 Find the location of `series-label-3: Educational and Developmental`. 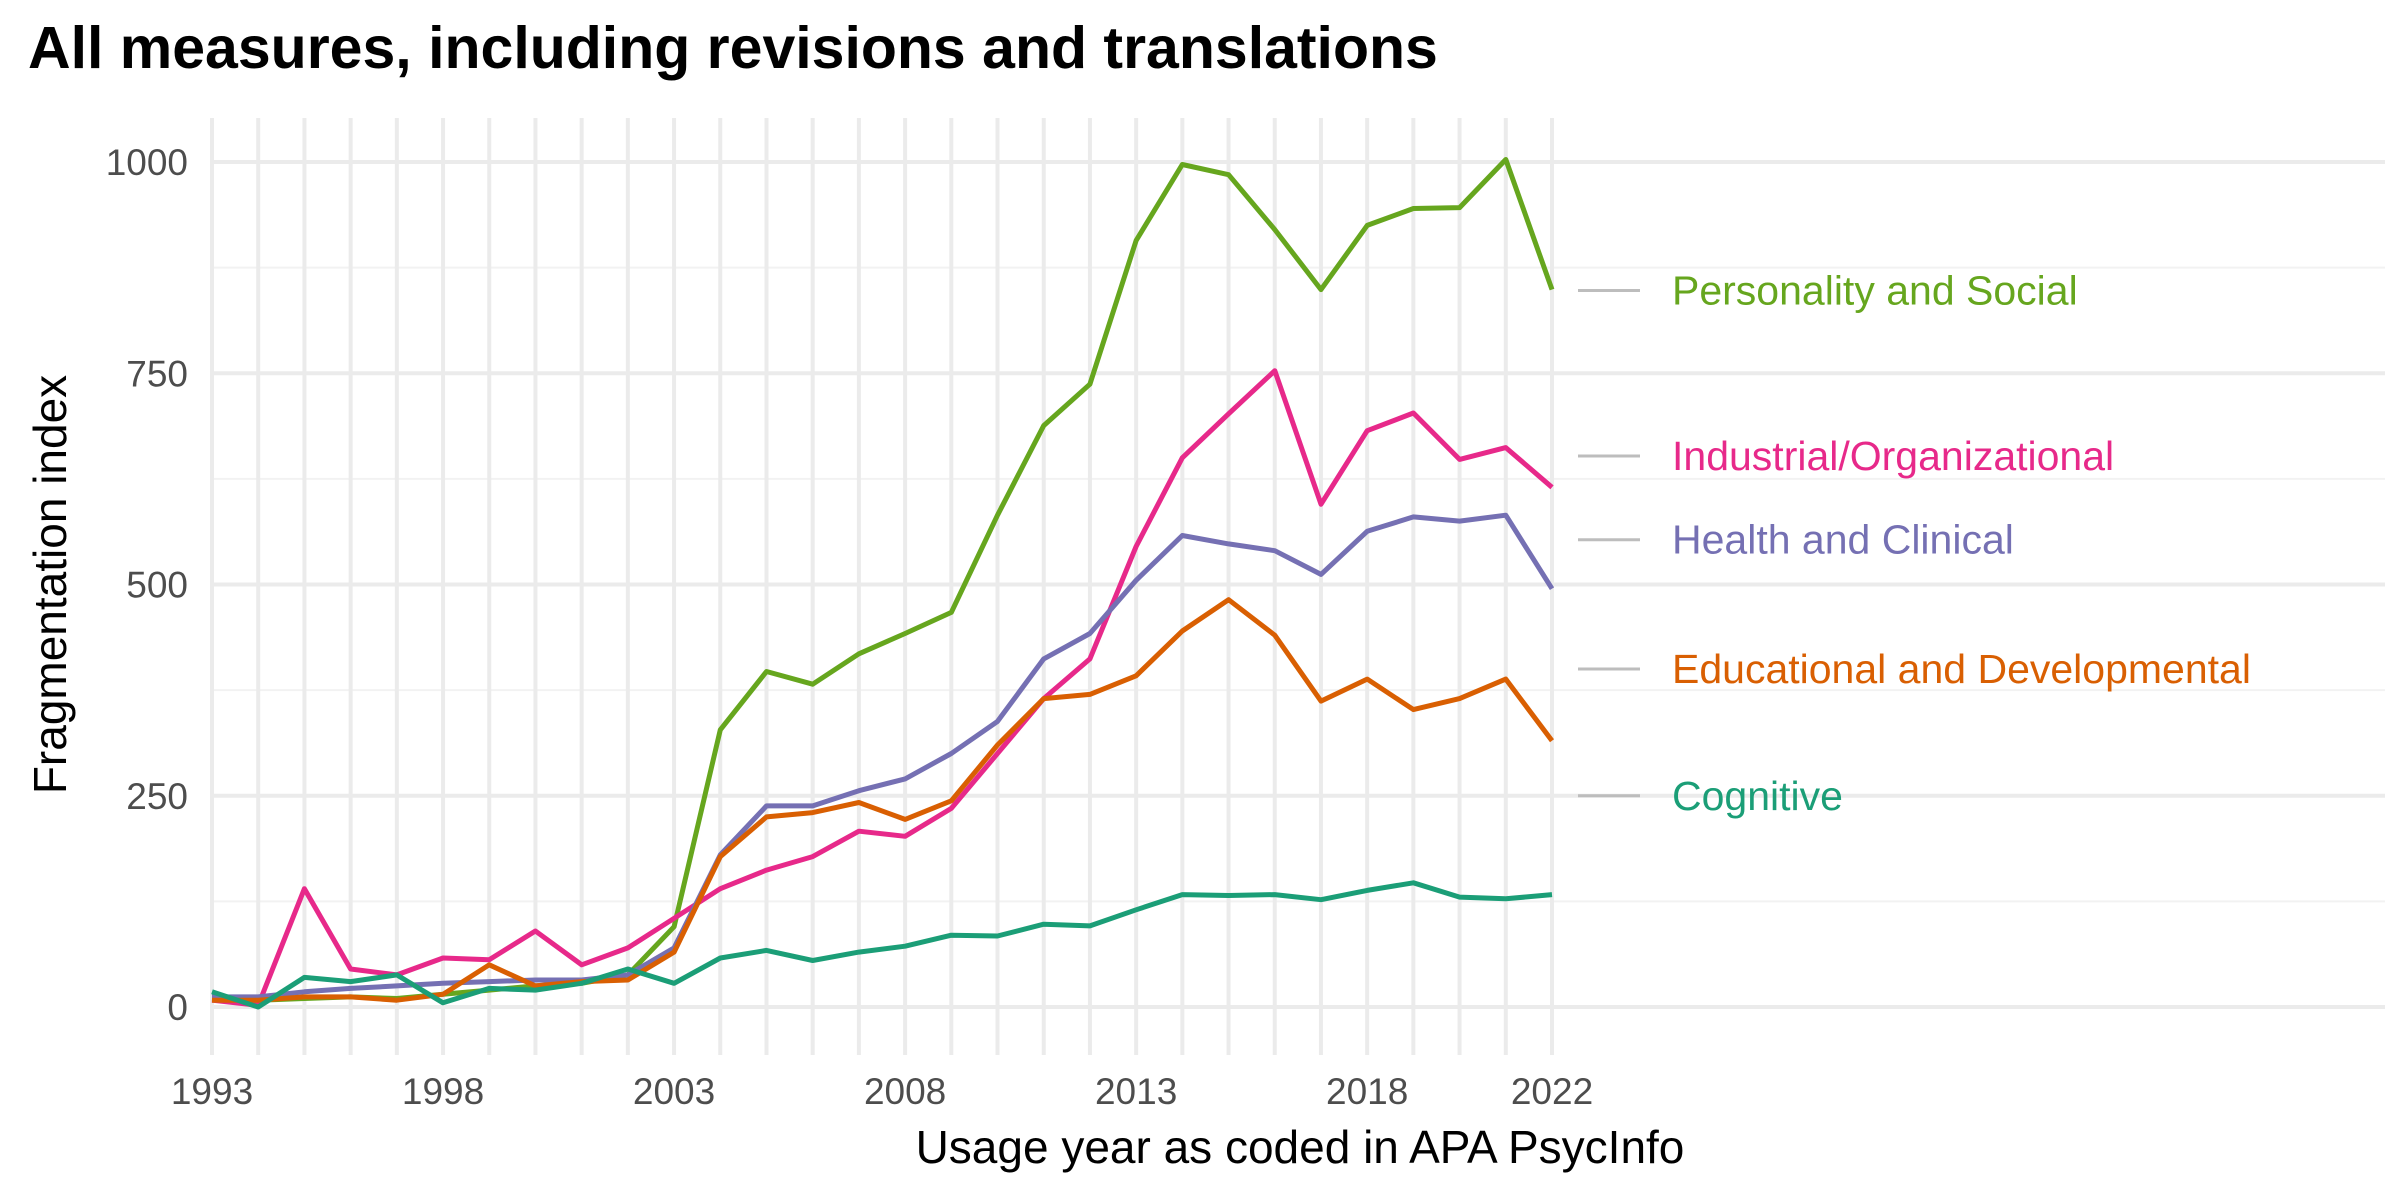

series-label-3: Educational and Developmental is located at coordinates (1961, 669).